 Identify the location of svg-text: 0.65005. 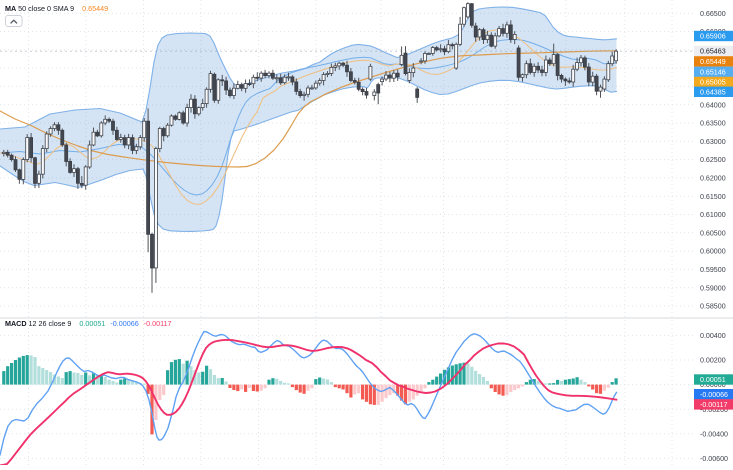
(713, 83).